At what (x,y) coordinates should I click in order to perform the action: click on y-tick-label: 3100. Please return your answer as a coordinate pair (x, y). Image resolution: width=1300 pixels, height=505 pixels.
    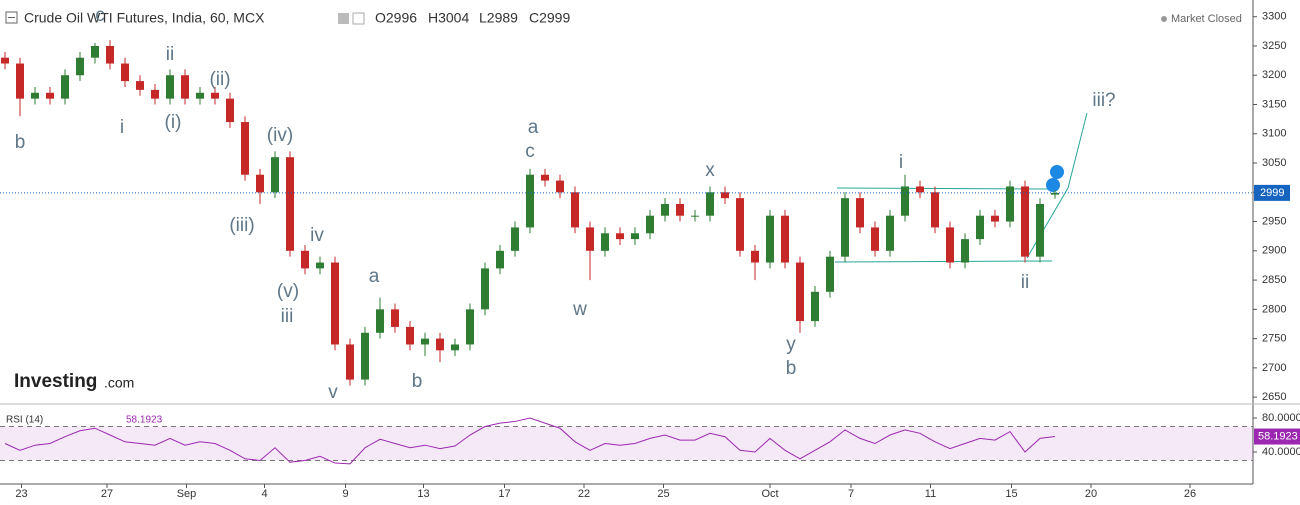
    Looking at the image, I should click on (1274, 134).